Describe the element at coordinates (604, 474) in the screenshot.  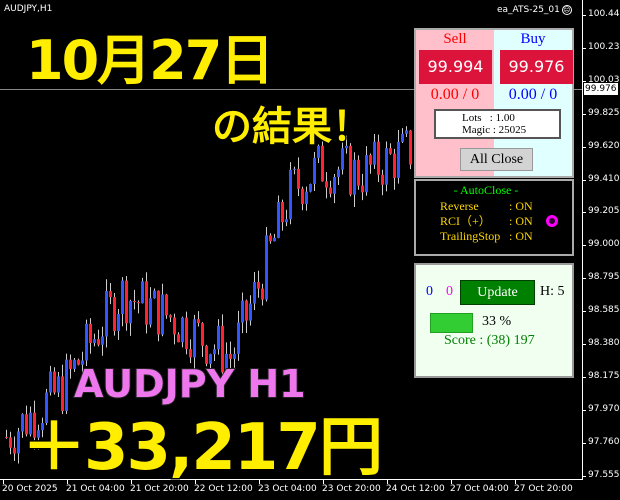
I see `price-tick-label: 97.555` at that location.